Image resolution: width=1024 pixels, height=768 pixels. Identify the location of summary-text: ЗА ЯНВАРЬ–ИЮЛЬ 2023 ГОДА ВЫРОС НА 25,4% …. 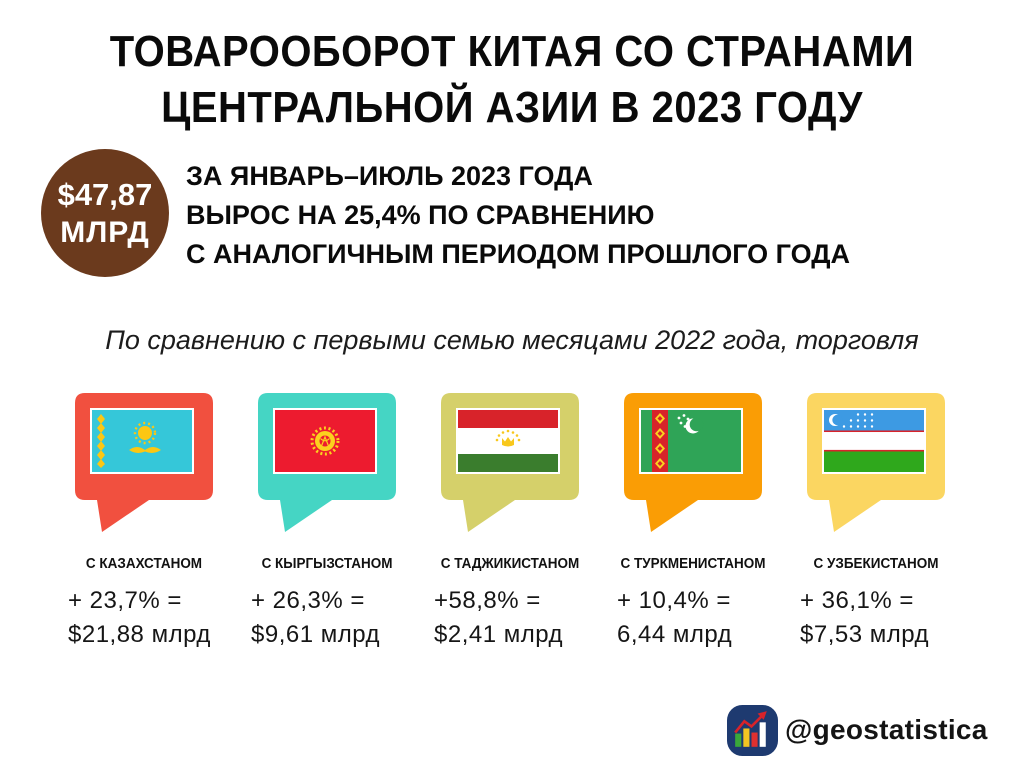
(518, 215).